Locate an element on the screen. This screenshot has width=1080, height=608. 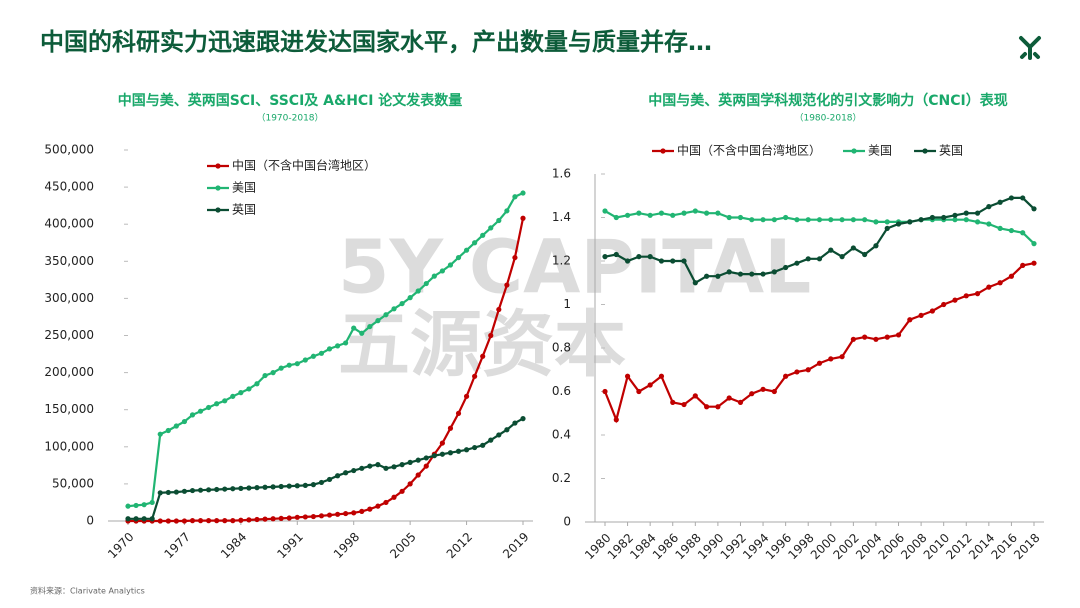
legend-item: 美国 is located at coordinates (231, 188).